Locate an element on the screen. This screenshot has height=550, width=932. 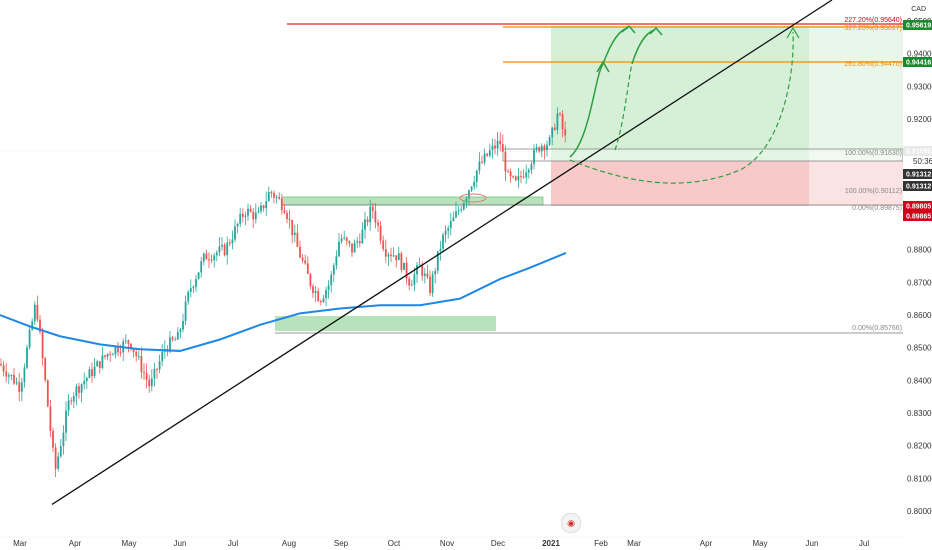
price-tag-label: 0.89865 is located at coordinates (918, 217).